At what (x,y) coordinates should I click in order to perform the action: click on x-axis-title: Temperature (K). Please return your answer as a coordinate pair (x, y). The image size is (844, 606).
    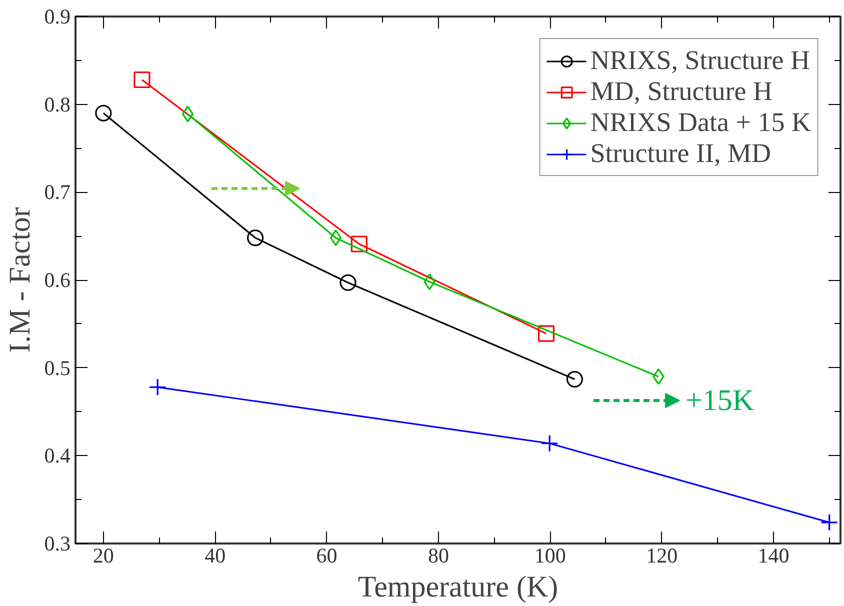
    Looking at the image, I should click on (458, 587).